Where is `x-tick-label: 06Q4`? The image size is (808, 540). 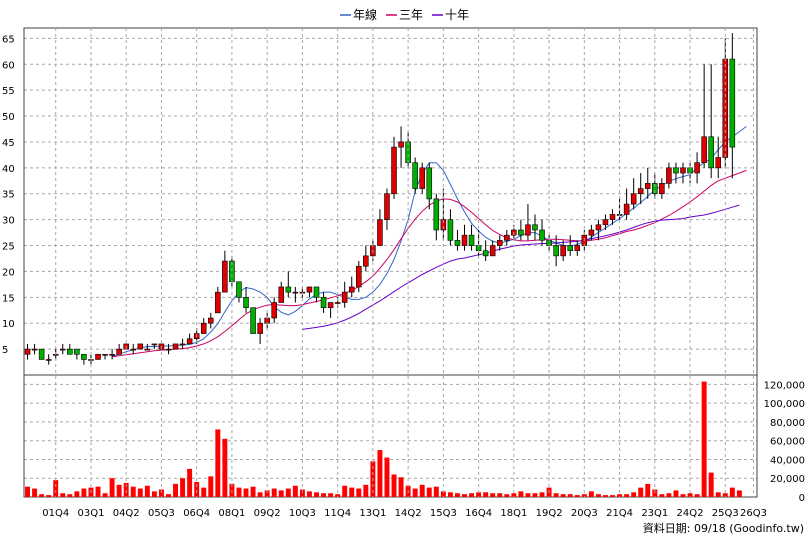 x-tick-label: 06Q4 is located at coordinates (196, 513).